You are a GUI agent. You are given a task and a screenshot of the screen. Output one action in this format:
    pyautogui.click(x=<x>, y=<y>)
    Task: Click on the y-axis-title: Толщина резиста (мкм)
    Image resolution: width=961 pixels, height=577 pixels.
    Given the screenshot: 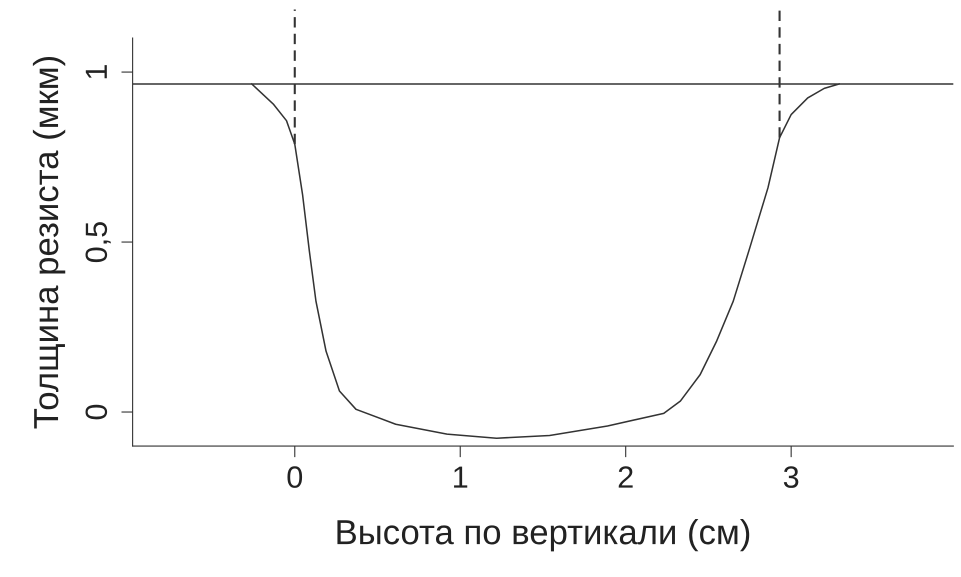 What is the action you would take?
    pyautogui.click(x=49, y=242)
    